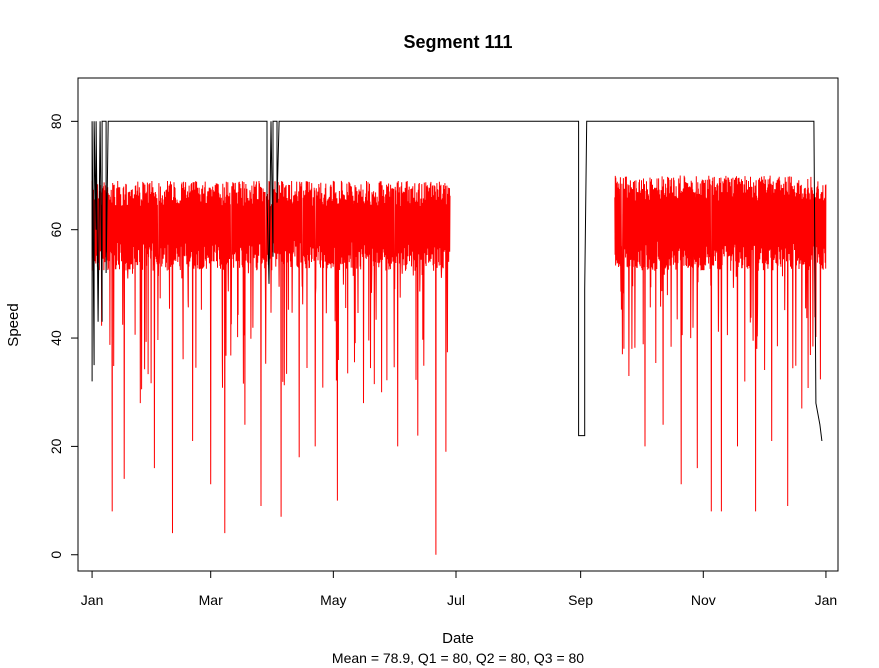  Describe the element at coordinates (457, 42) in the screenshot. I see `chart-title: Segment 111` at that location.